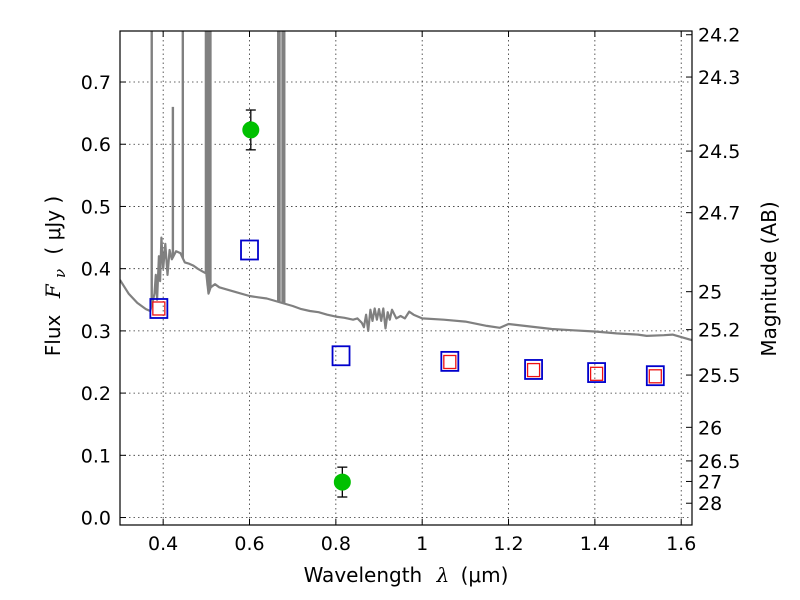 The image size is (800, 600). What do you see at coordinates (681, 544) in the screenshot?
I see `x-tick-label: 1.6` at bounding box center [681, 544].